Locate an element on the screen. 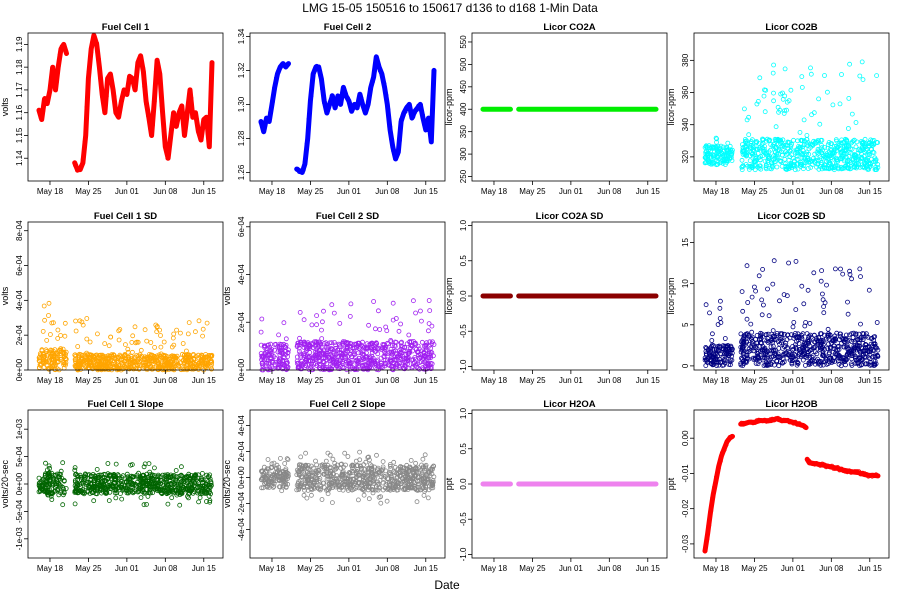 The image size is (900, 600). x-tick-label: May 25 is located at coordinates (532, 191).